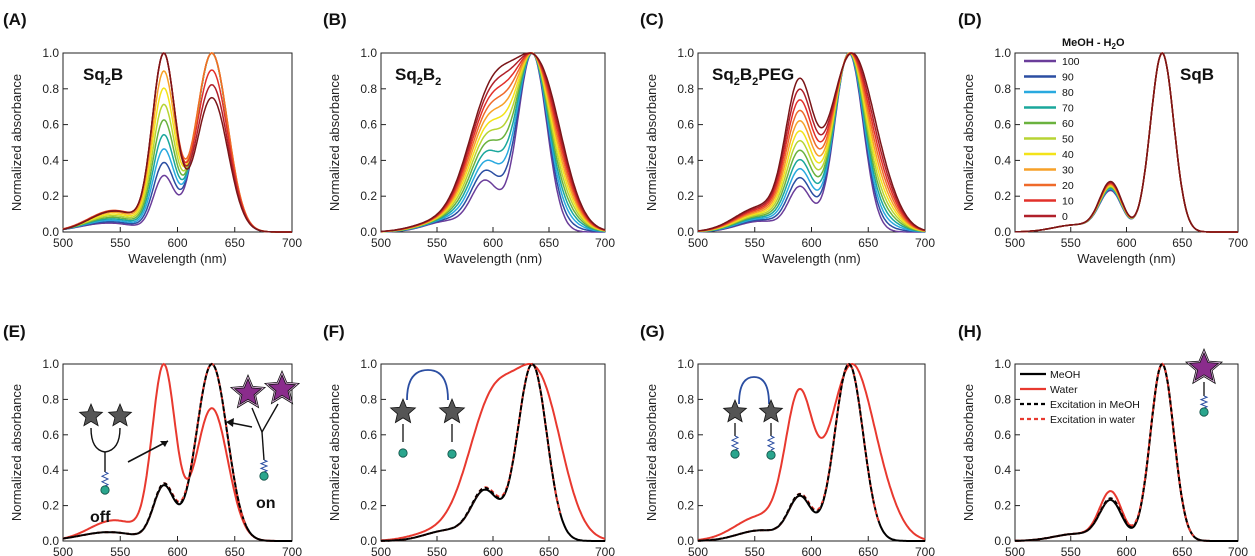 The width and height of the screenshot is (1255, 556). I want to click on legend-entry: 80, so click(1068, 93).